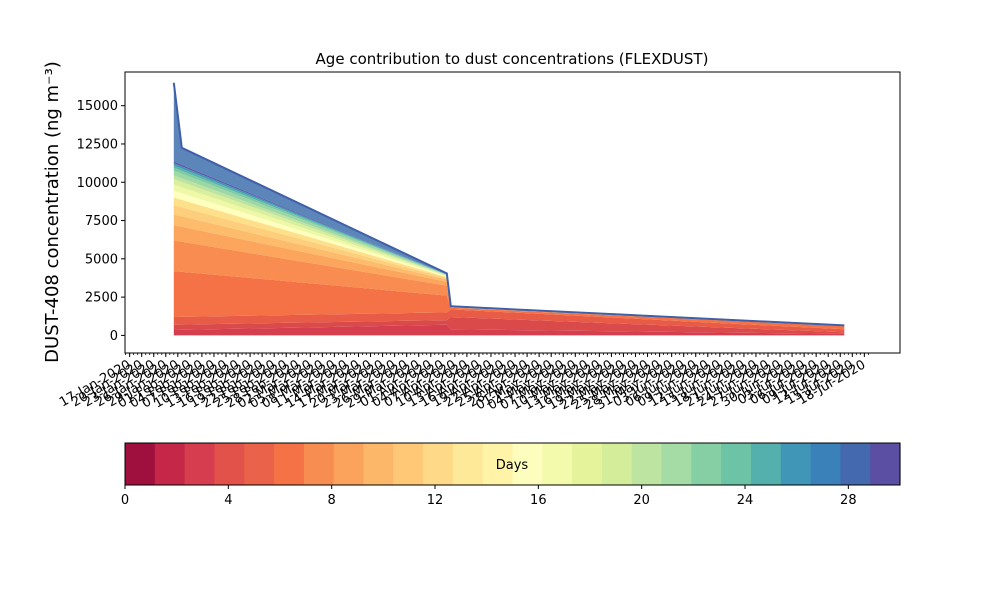 This screenshot has height=600, width=1000. I want to click on colorbar-tick-label: 0, so click(125, 500).